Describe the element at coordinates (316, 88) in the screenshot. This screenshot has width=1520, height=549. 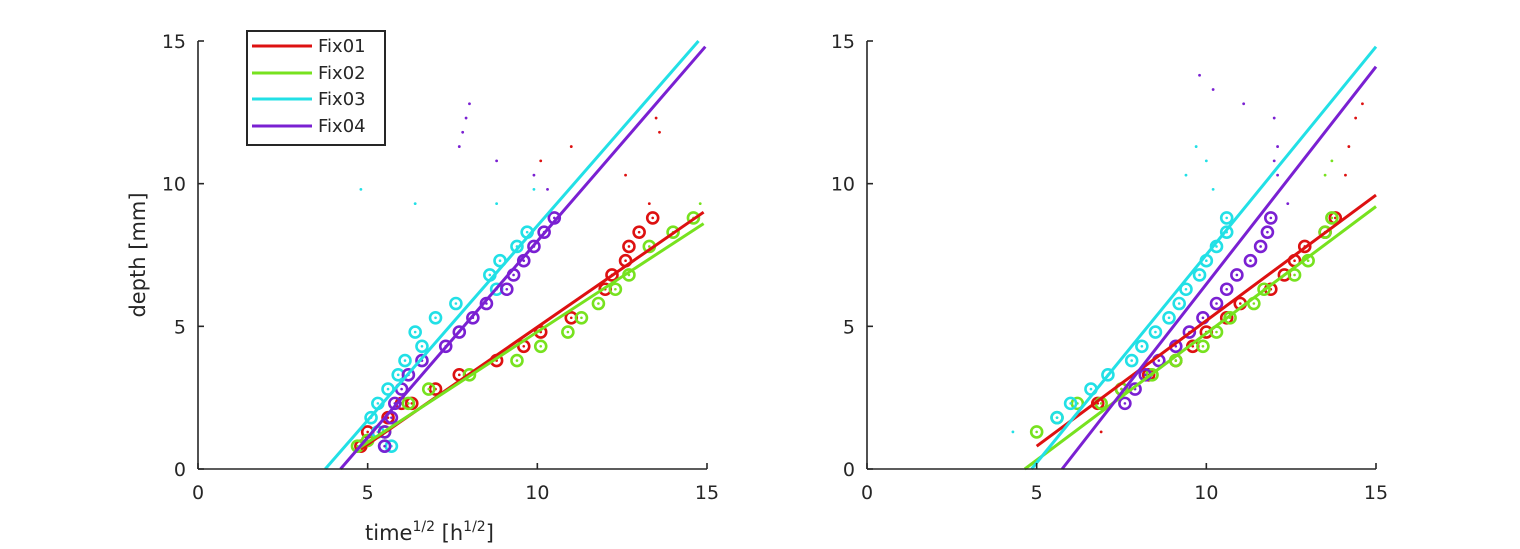
I see `legend: Fix01 Fix02 Fix03 Fix04` at that location.